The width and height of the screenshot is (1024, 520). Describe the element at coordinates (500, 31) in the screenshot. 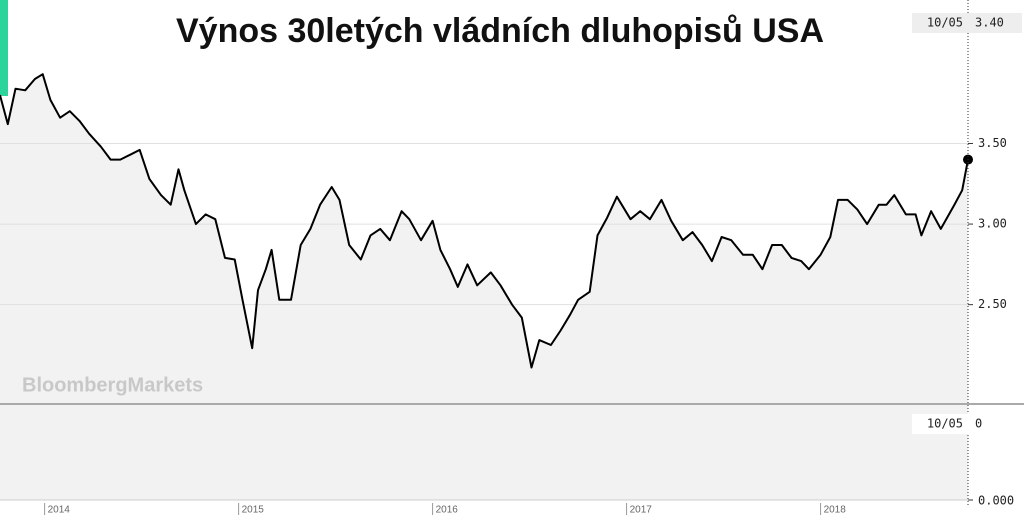

I see `chart-title: Výnos 30letých vládních dluhopisů USA` at that location.